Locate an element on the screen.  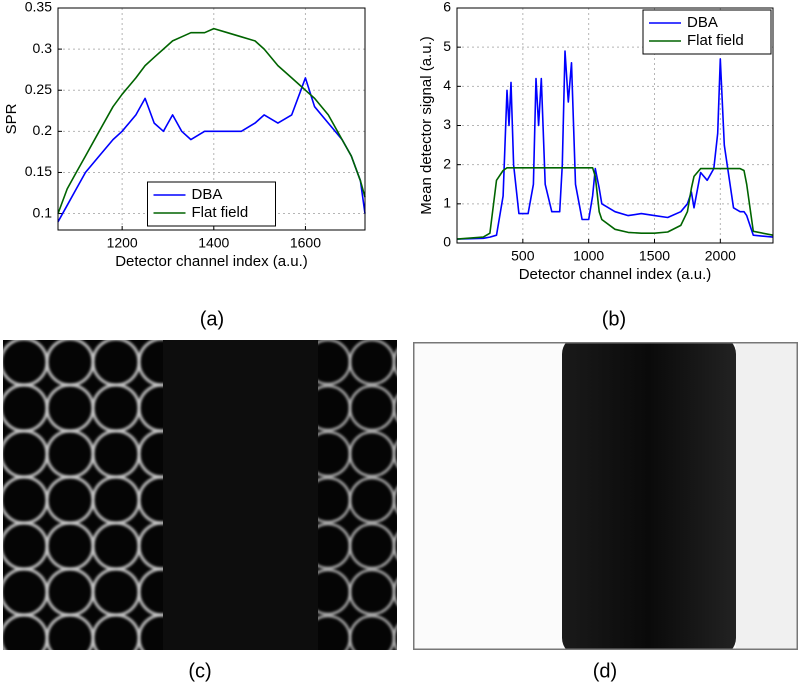
panel-caption: (a) is located at coordinates (212, 319).